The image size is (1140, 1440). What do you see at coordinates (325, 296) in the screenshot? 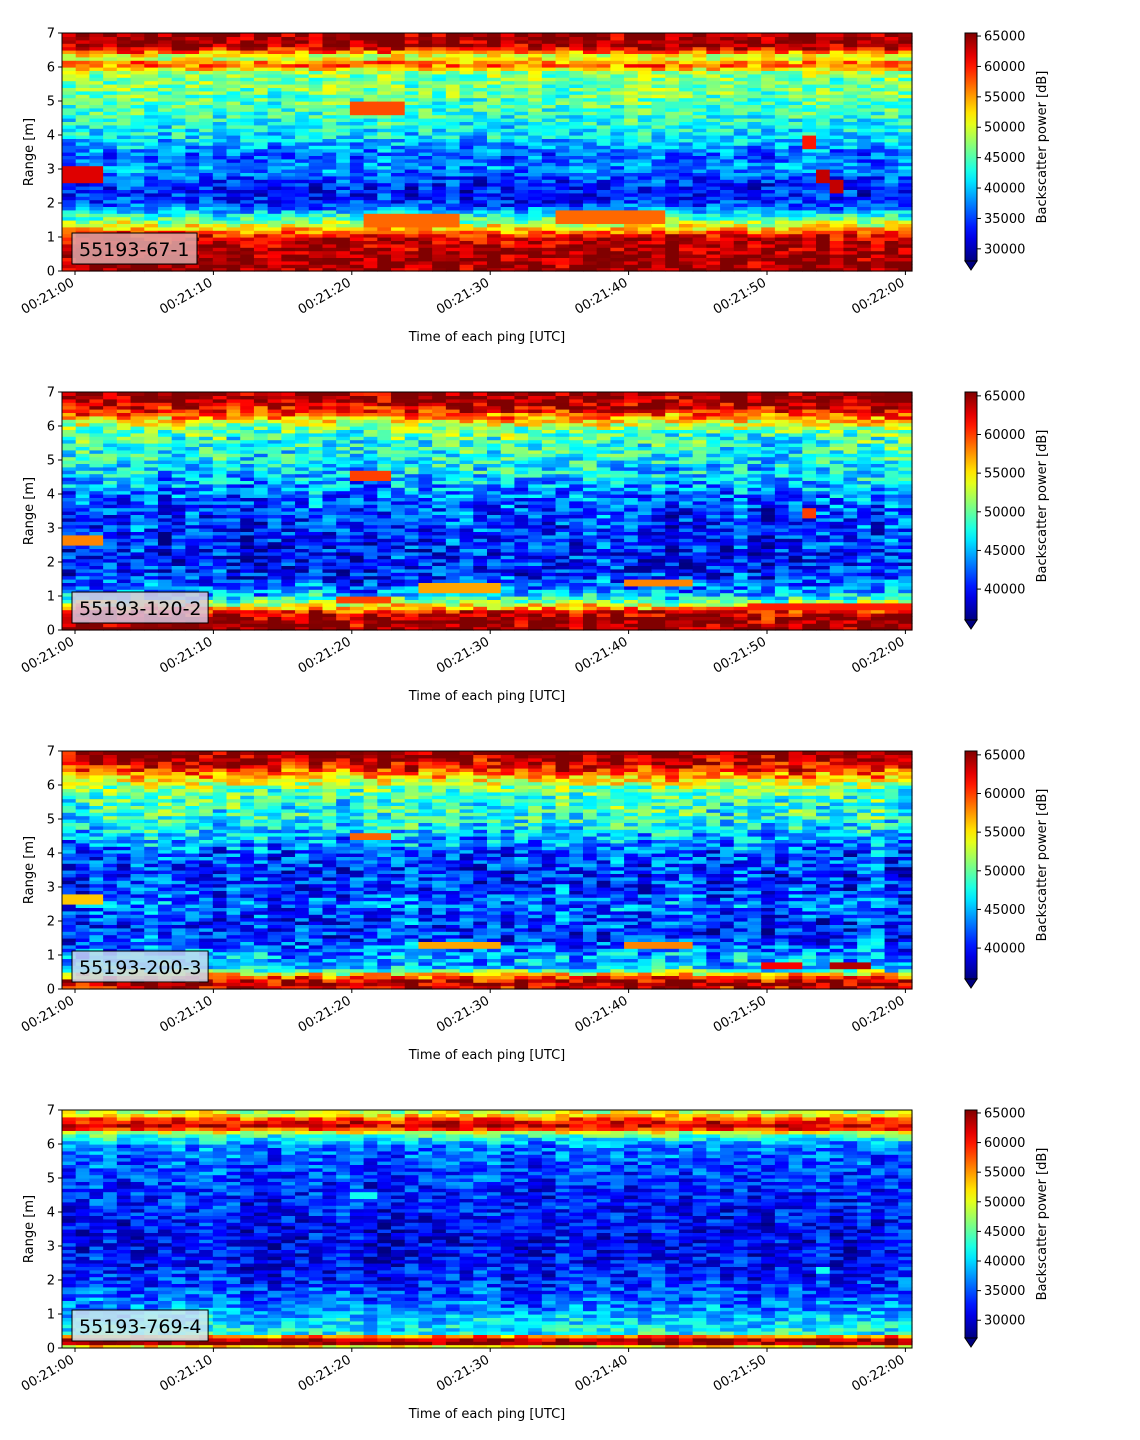
I see `x-tick-label: 00:21:20` at bounding box center [325, 296].